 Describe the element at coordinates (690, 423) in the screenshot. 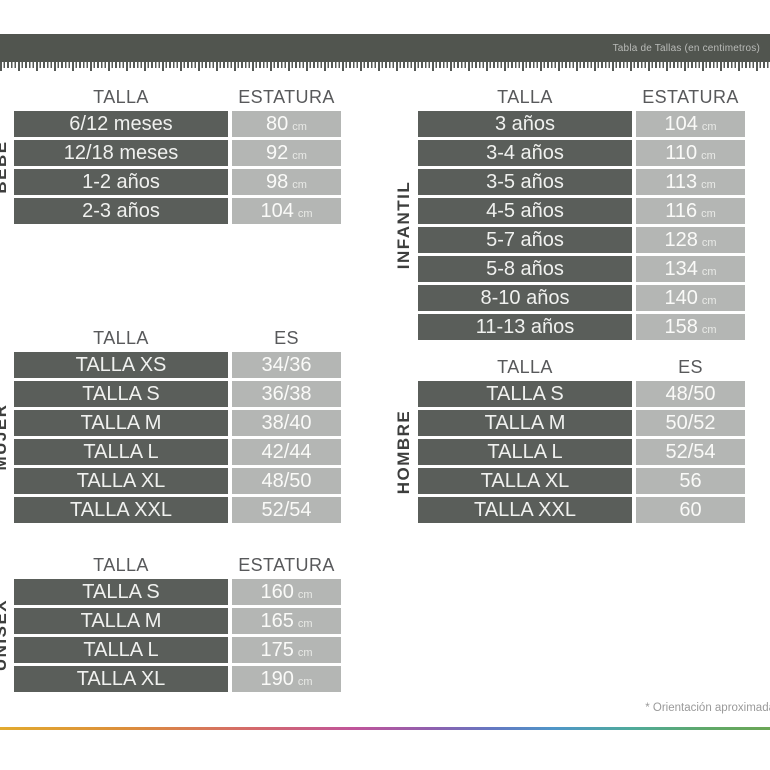

I see `value-cell: 50/52` at that location.